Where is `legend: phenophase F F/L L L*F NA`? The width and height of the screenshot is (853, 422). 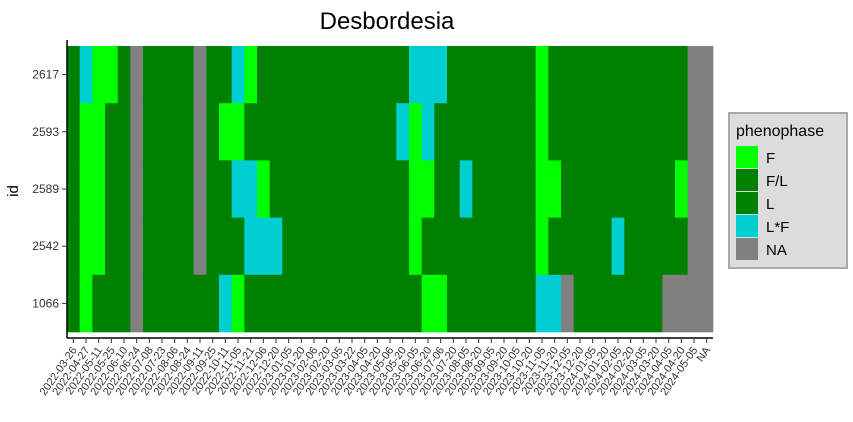
legend: phenophase F F/L L L*F NA is located at coordinates (788, 190).